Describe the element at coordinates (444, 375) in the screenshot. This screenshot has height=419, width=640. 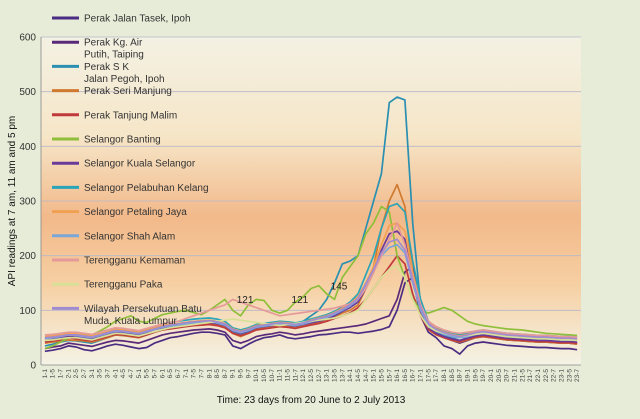
I see `x-tick-label: 18-1` at that location.